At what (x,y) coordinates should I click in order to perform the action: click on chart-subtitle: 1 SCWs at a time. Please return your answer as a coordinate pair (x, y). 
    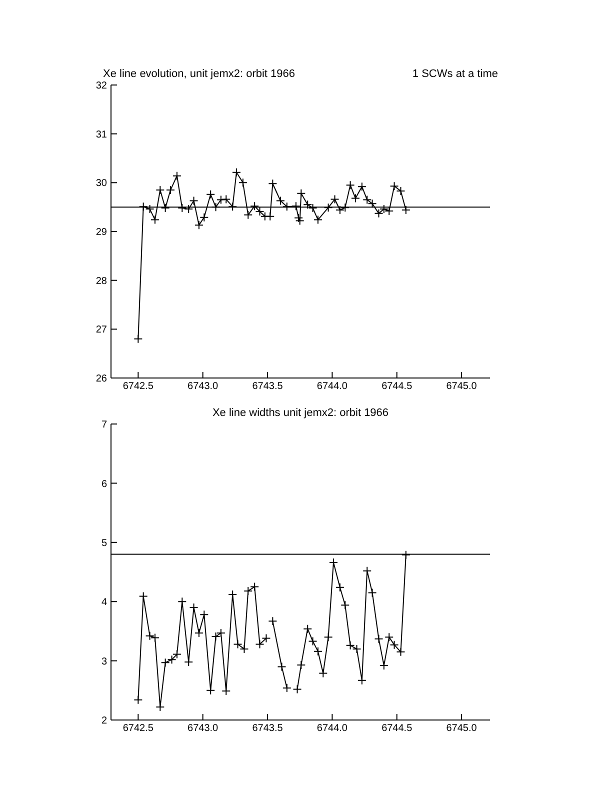
    Looking at the image, I should click on (455, 74).